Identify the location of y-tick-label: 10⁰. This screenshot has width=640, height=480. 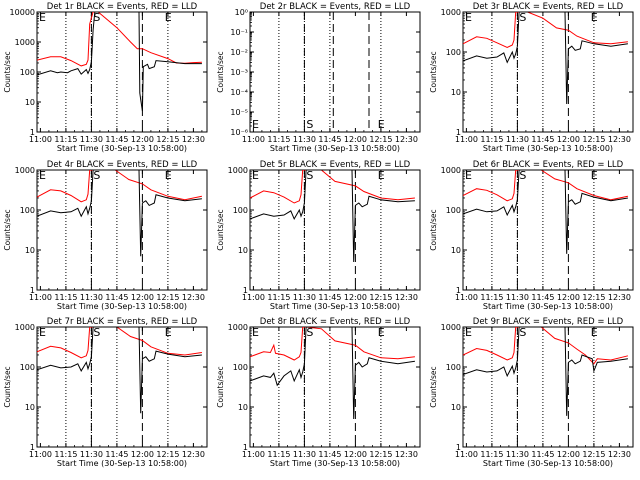
(241, 12).